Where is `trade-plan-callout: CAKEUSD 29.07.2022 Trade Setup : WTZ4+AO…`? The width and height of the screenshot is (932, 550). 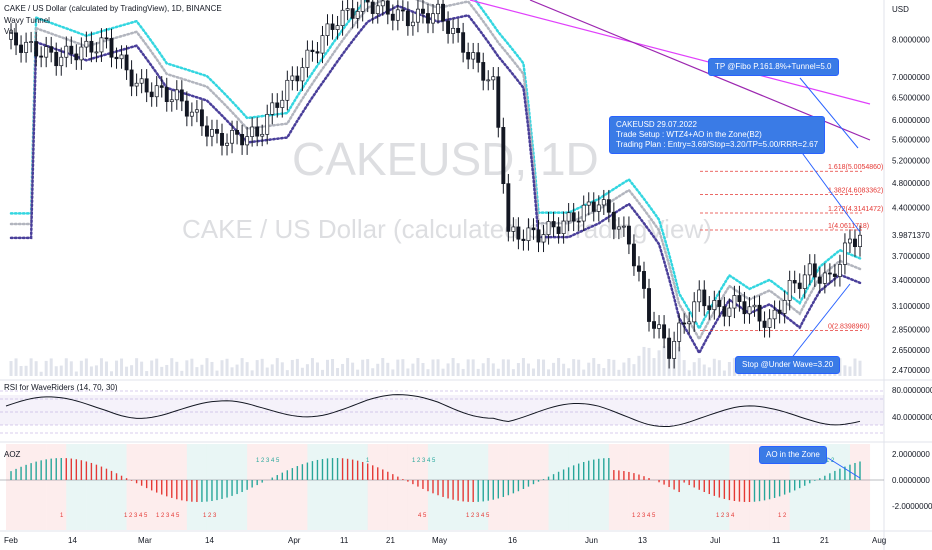
trade-plan-callout: CAKEUSD 29.07.2022 Trade Setup : WTZ4+AO… is located at coordinates (717, 135).